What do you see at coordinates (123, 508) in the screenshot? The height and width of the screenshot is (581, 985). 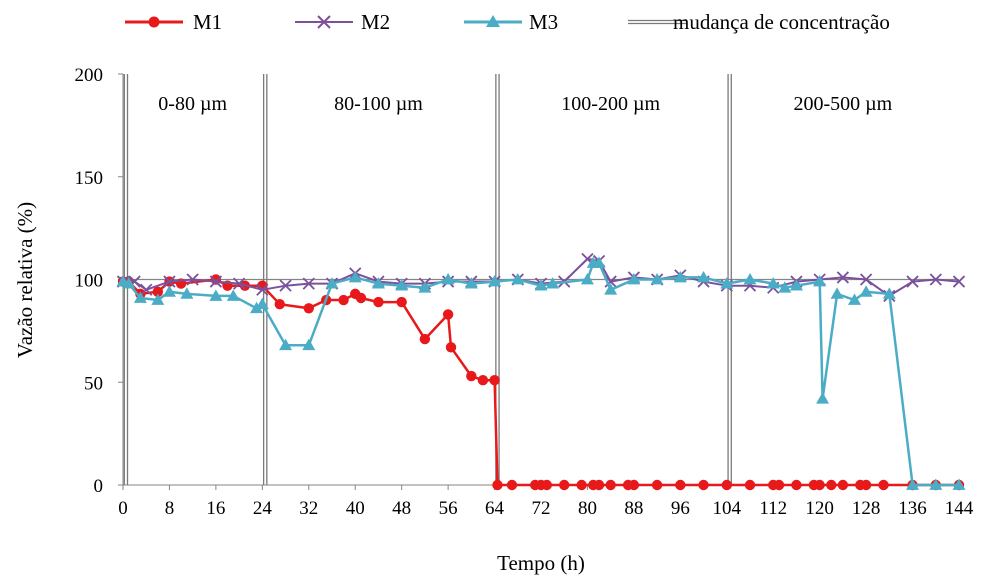 I see `x-tick-label: 0` at bounding box center [123, 508].